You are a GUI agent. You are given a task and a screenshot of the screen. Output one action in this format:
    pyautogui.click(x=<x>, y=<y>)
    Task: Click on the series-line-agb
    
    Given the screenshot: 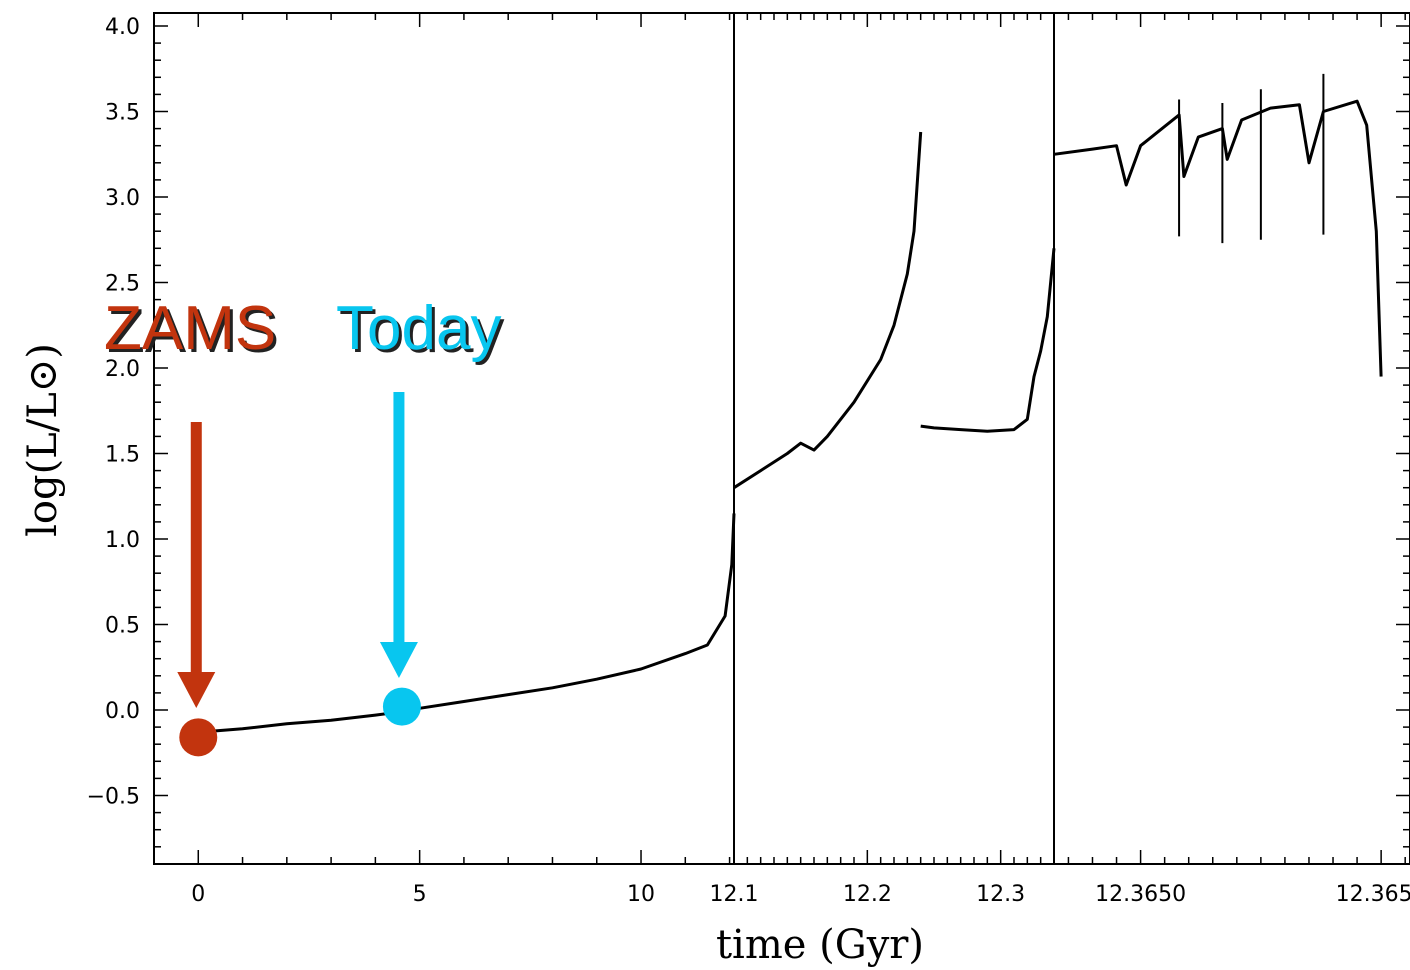 What is the action you would take?
    pyautogui.click(x=1218, y=238)
    